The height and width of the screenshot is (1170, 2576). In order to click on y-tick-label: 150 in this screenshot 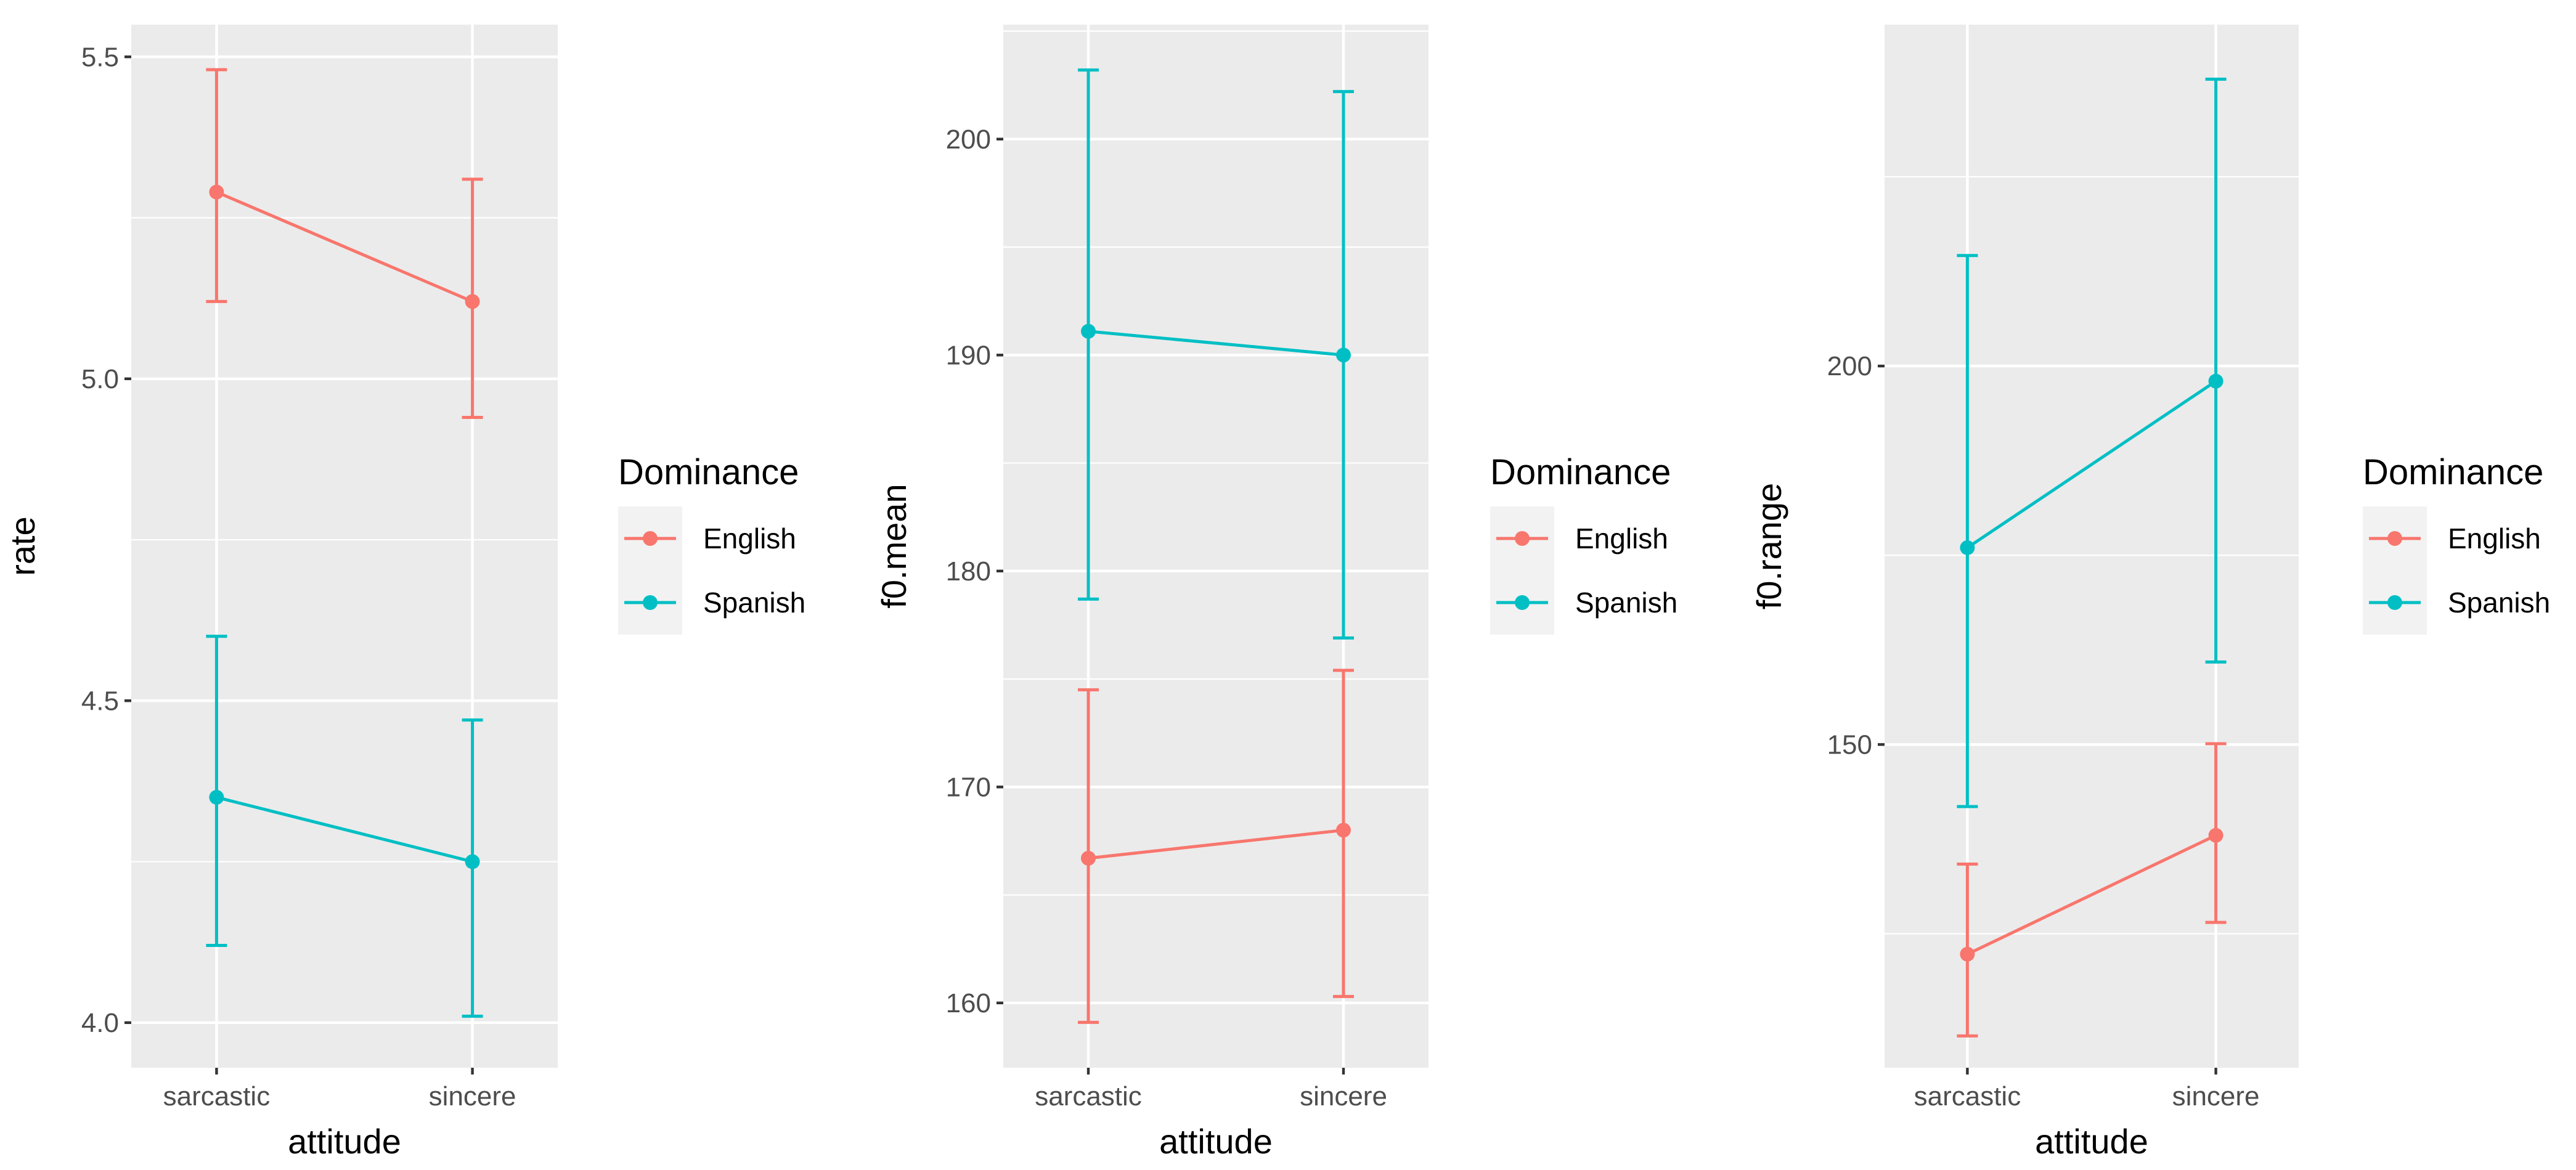, I will do `click(1849, 744)`.